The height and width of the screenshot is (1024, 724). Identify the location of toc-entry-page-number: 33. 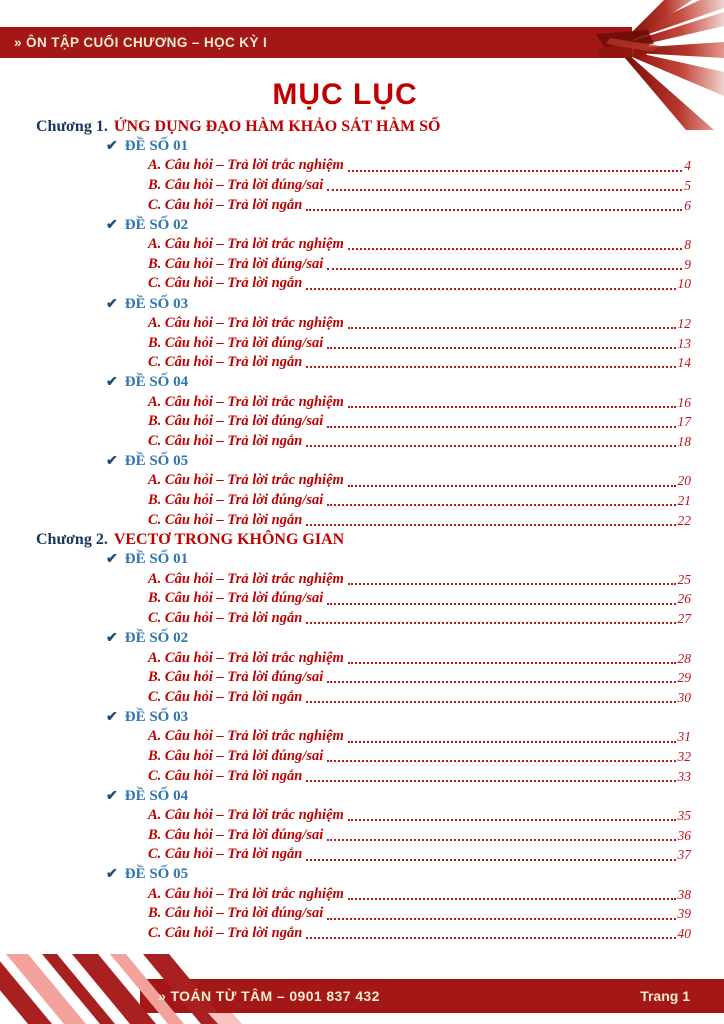
(684, 776).